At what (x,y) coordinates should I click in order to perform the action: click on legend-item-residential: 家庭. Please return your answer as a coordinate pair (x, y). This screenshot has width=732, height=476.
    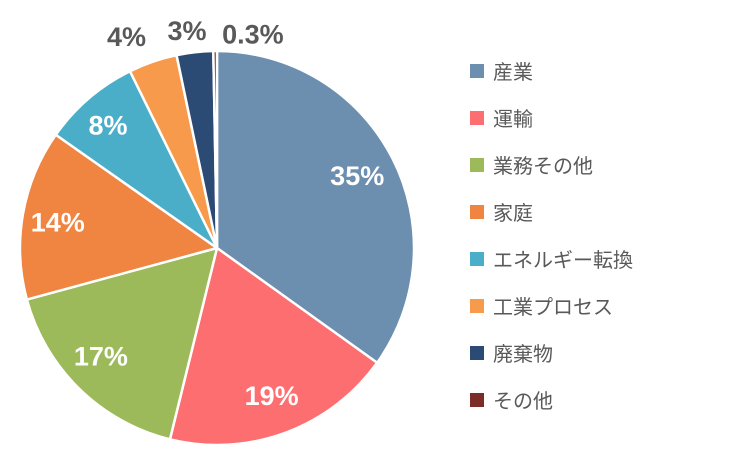
    Looking at the image, I should click on (551, 211).